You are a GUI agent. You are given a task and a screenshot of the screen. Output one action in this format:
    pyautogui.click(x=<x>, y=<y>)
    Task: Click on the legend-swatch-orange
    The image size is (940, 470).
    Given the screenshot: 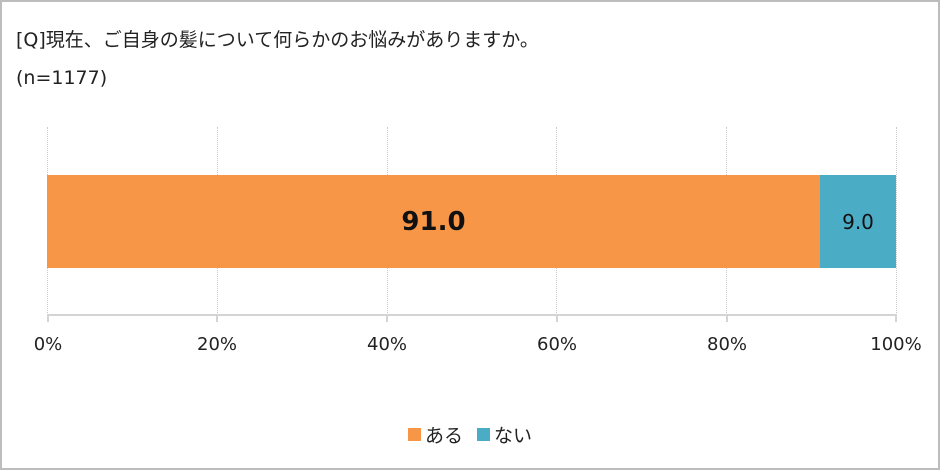 What is the action you would take?
    pyautogui.click(x=414, y=434)
    